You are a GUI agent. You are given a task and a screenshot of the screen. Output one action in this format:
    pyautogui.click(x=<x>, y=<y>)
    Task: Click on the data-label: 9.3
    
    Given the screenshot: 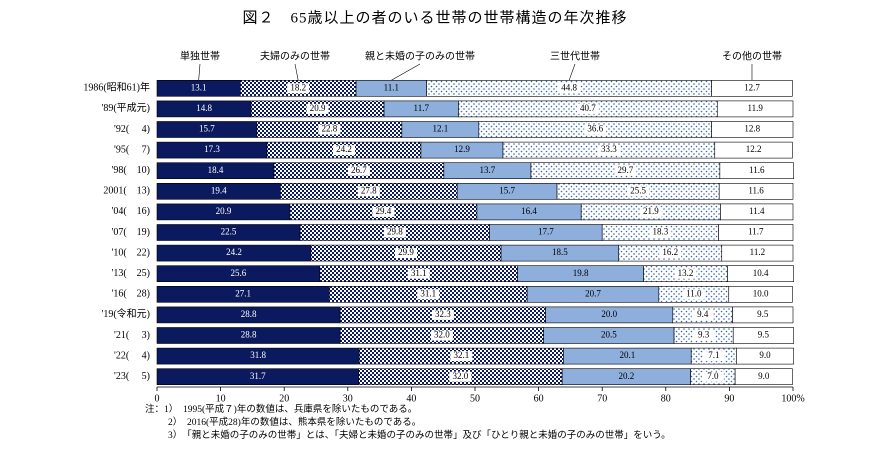 What is the action you would take?
    pyautogui.click(x=704, y=335)
    